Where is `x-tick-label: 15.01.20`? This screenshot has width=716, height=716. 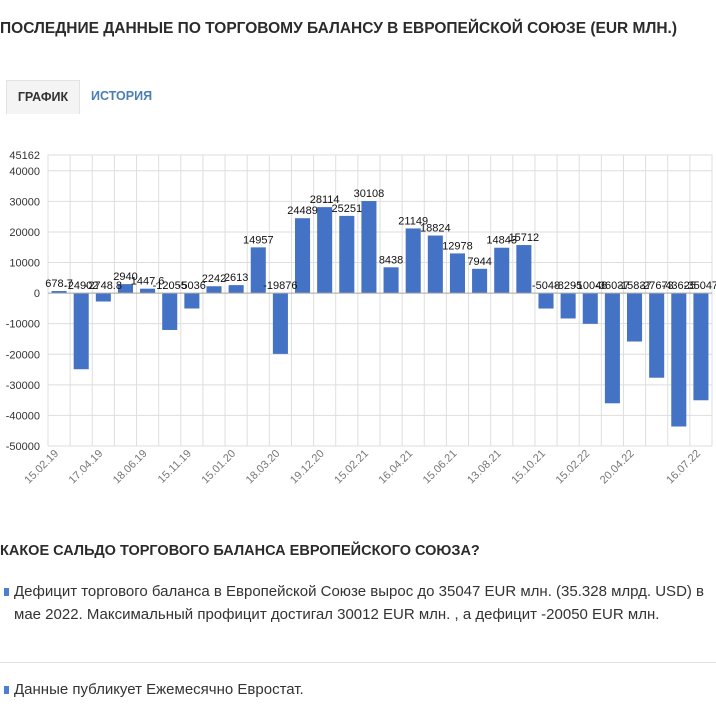 x-tick-label: 15.01.20 is located at coordinates (218, 467).